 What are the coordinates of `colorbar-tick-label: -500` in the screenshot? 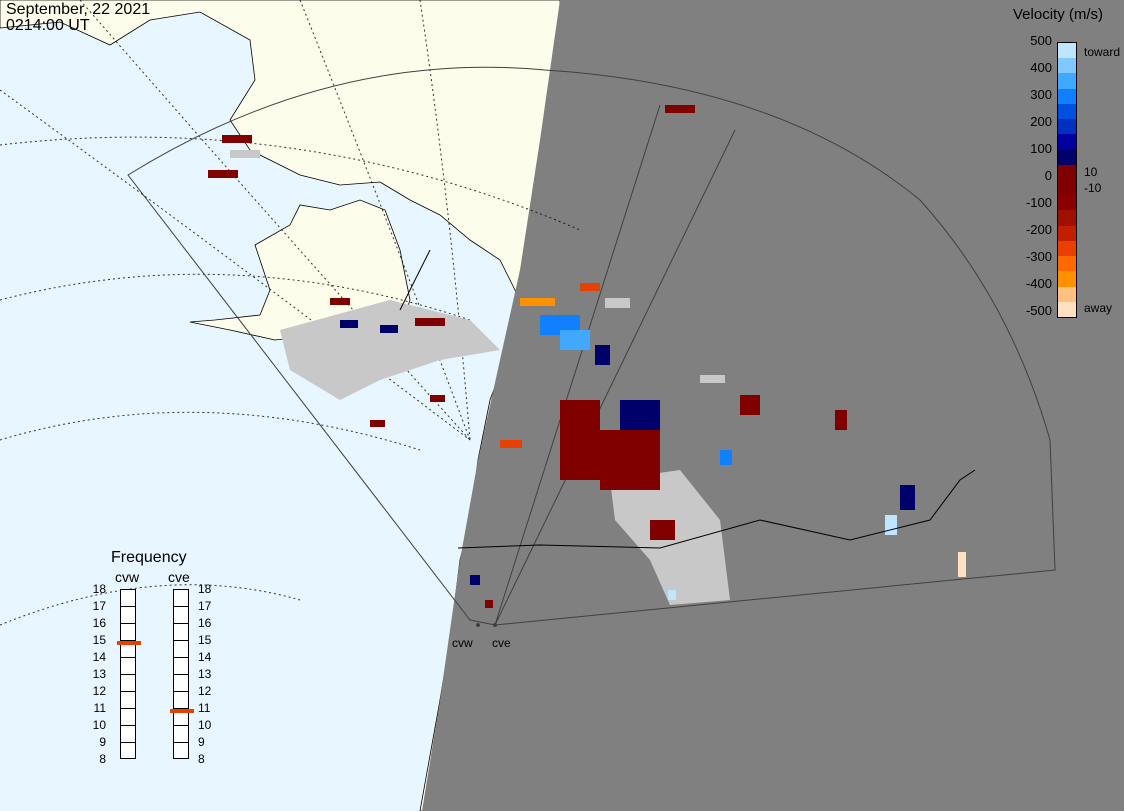 It's located at (1038, 310).